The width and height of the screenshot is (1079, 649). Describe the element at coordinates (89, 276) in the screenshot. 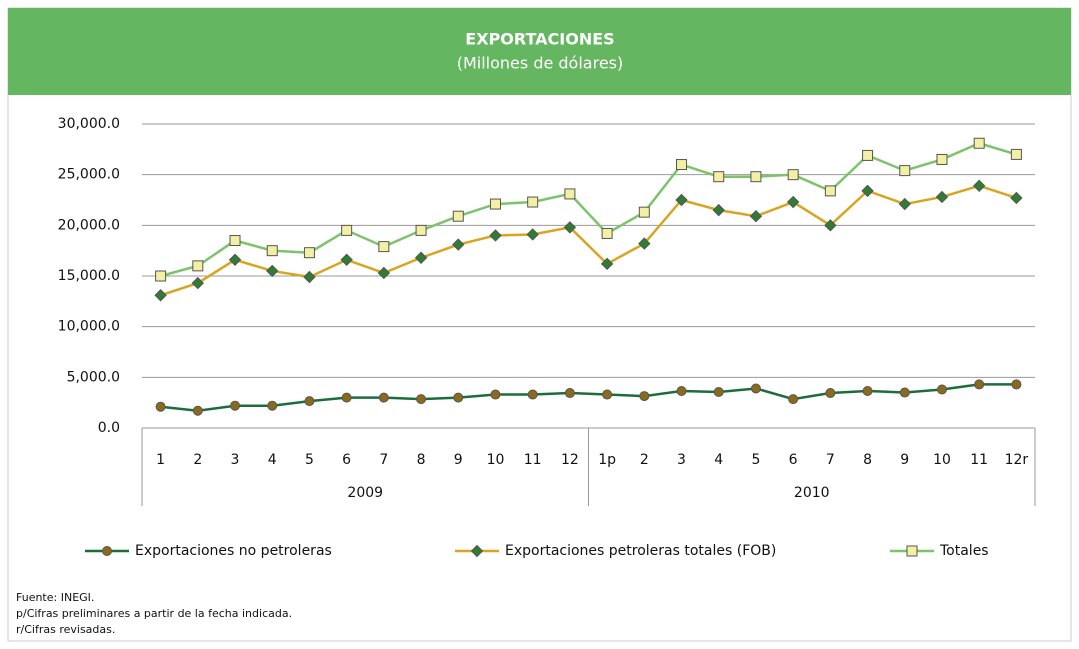

I see `y-tick-label: 15,000.0` at that location.